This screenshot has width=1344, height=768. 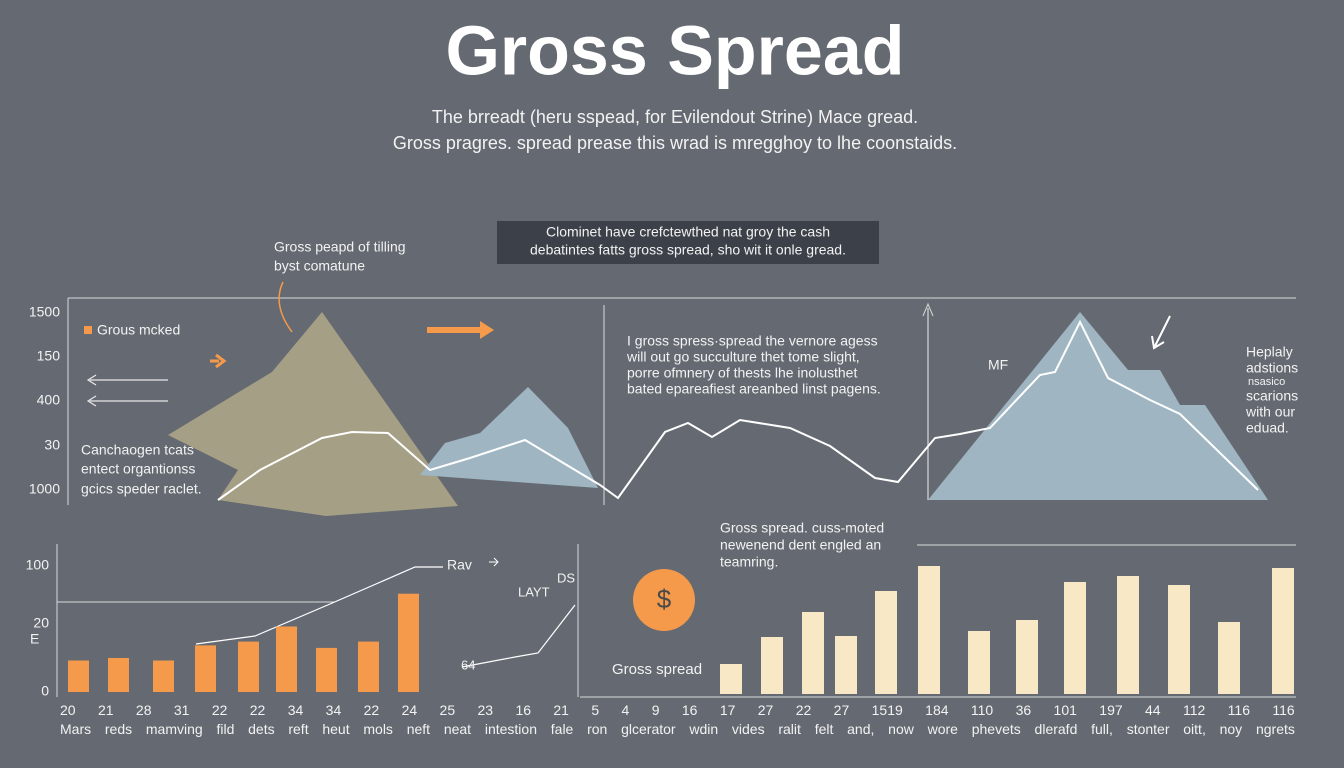 What do you see at coordinates (1098, 406) in the screenshot?
I see `blue-shape` at bounding box center [1098, 406].